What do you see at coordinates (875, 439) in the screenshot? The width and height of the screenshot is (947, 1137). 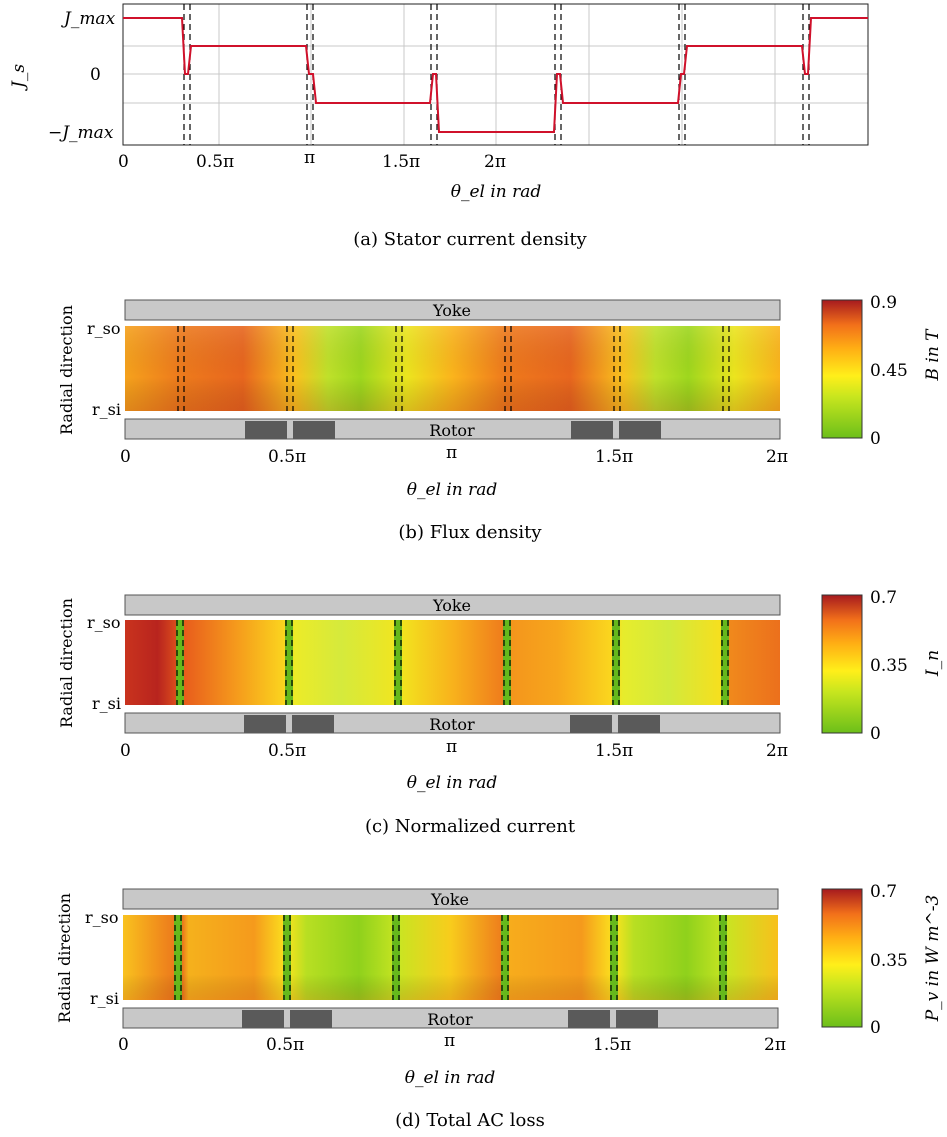 I see `panel-b-cbar-min: 0` at bounding box center [875, 439].